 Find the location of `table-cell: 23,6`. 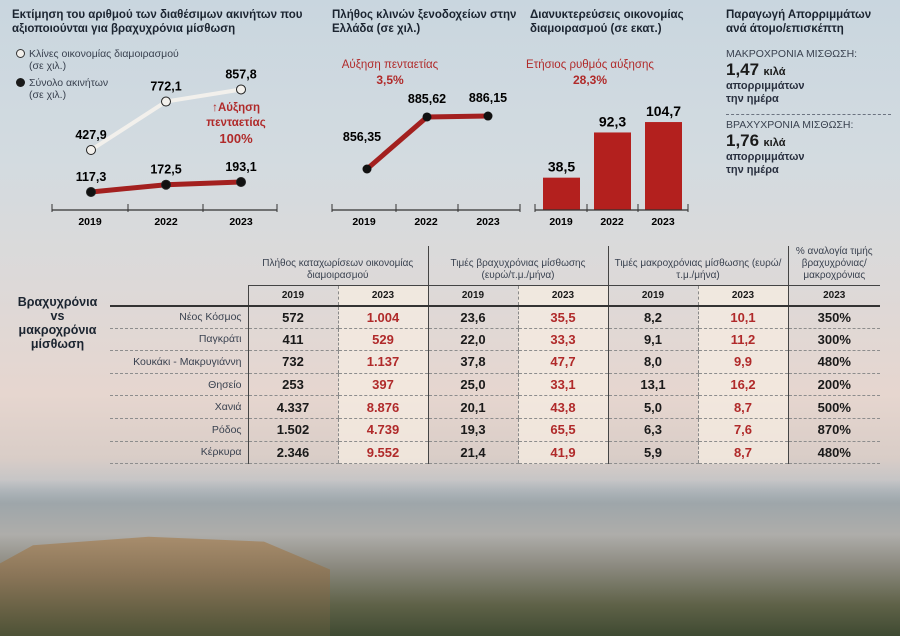

table-cell: 23,6 is located at coordinates (472, 317).